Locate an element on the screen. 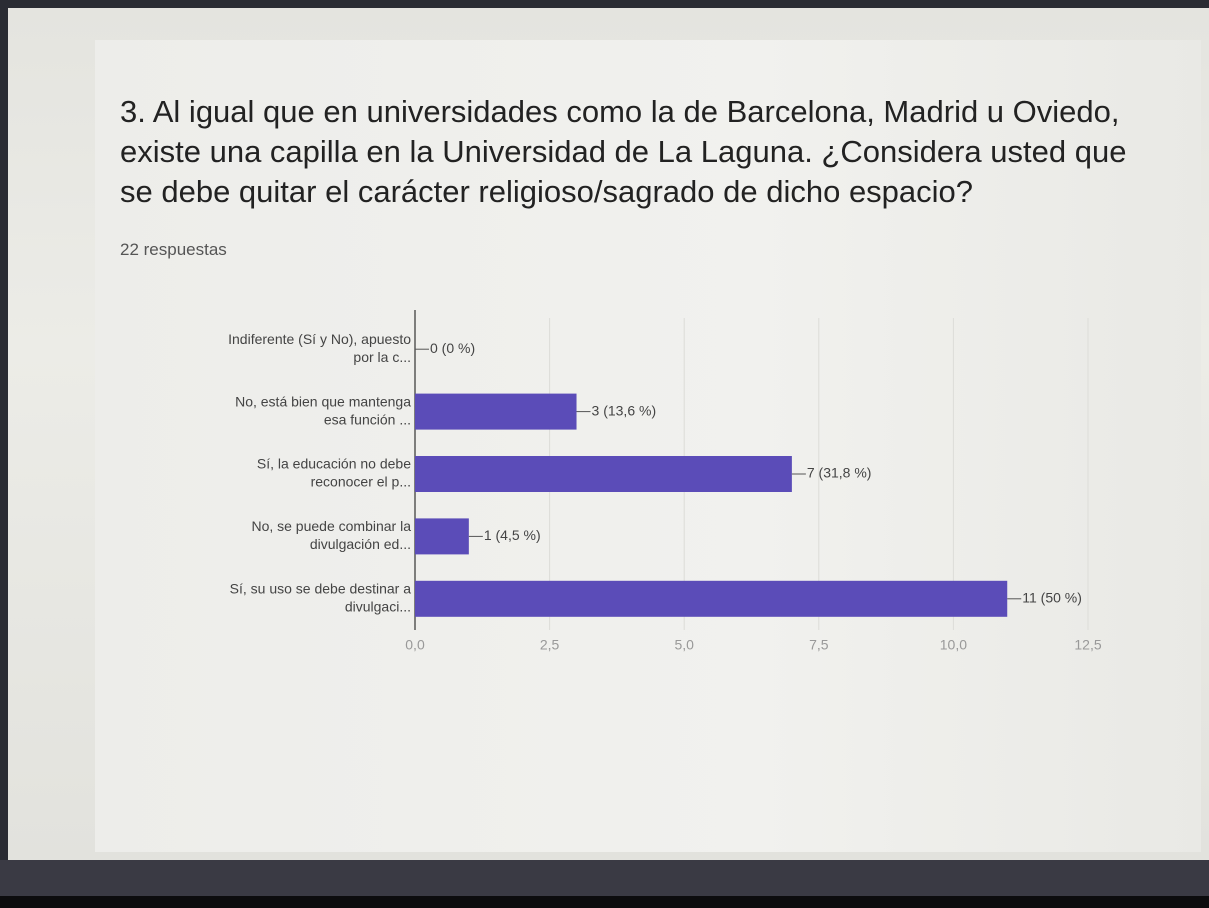 The image size is (1209, 908). data-label: 0 (0 %) is located at coordinates (452, 348).